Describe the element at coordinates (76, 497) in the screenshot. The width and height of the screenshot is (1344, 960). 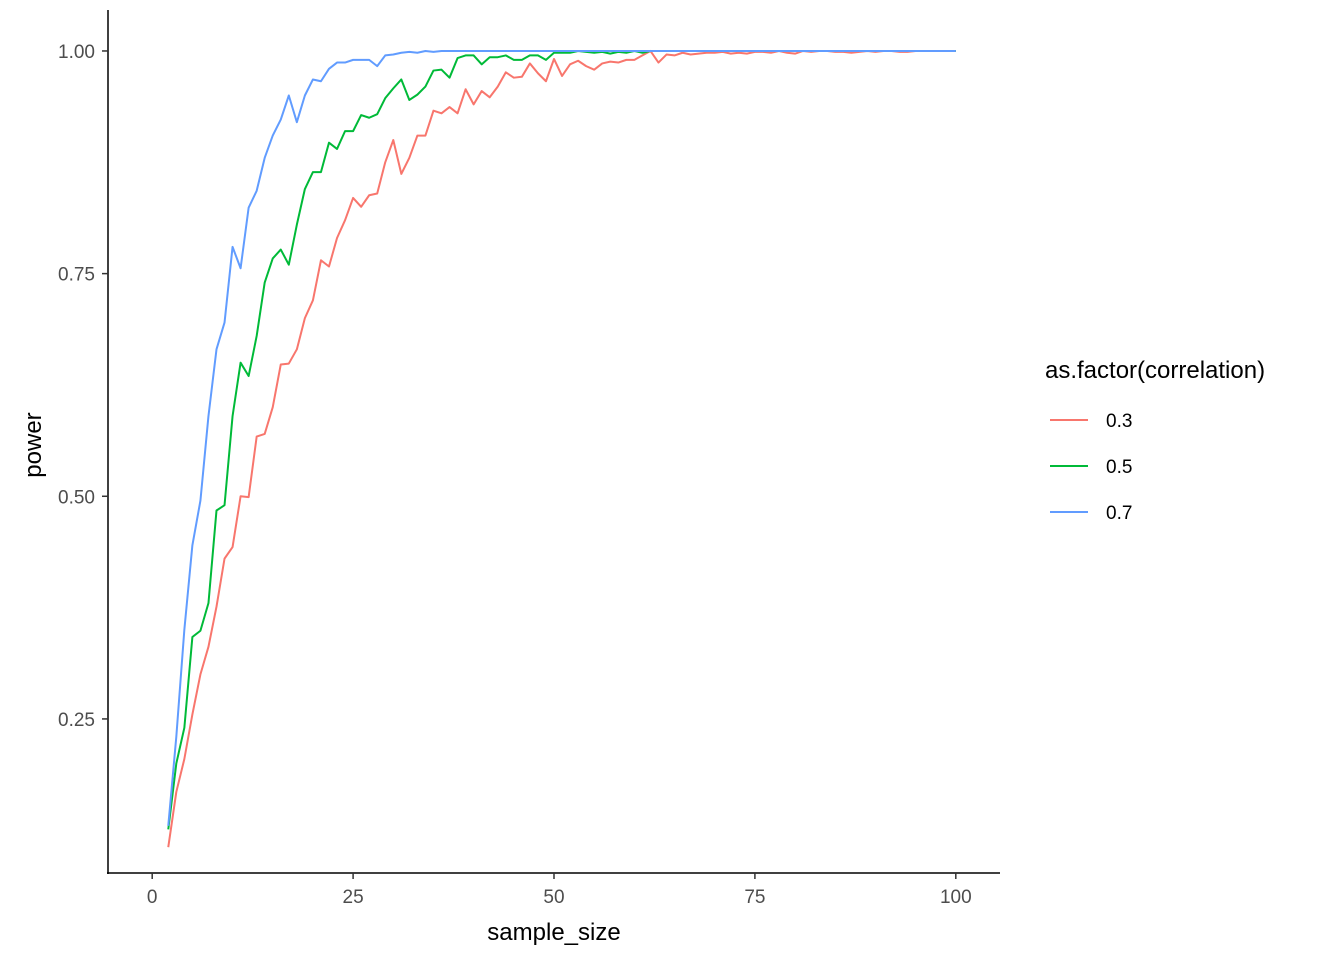
I see `y-tick-label: 0.50` at that location.